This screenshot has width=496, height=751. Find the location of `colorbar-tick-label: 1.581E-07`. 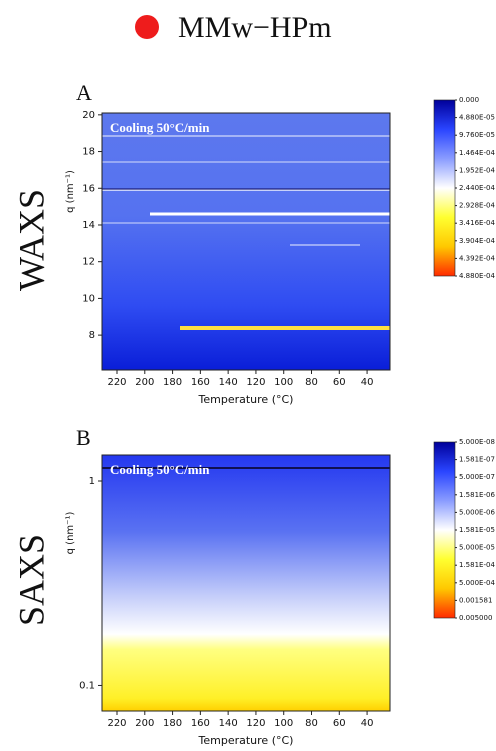

colorbar-tick-label: 1.581E-07 is located at coordinates (477, 460).